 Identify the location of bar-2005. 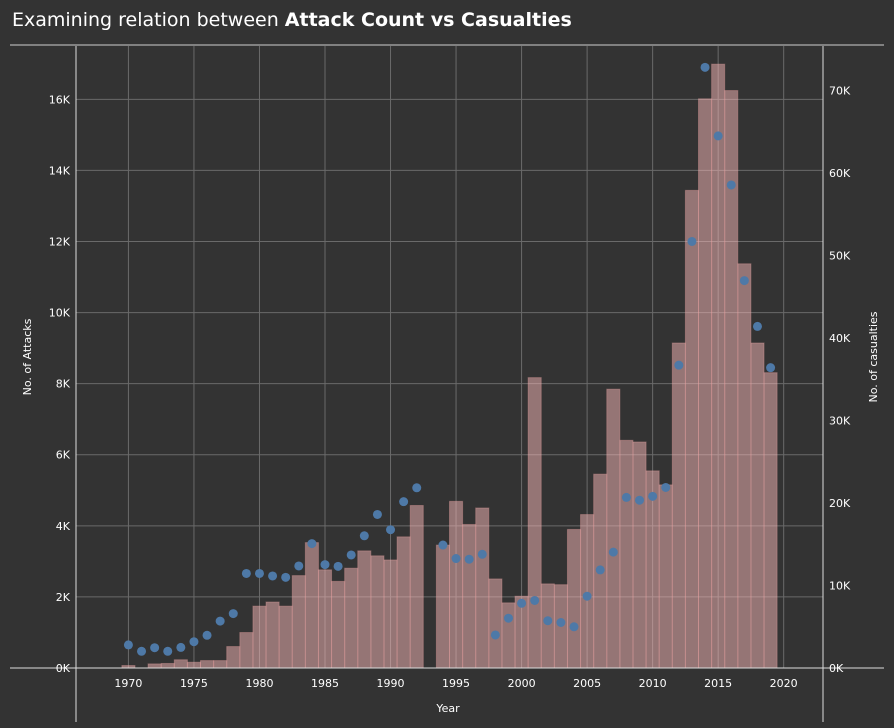
(587, 591).